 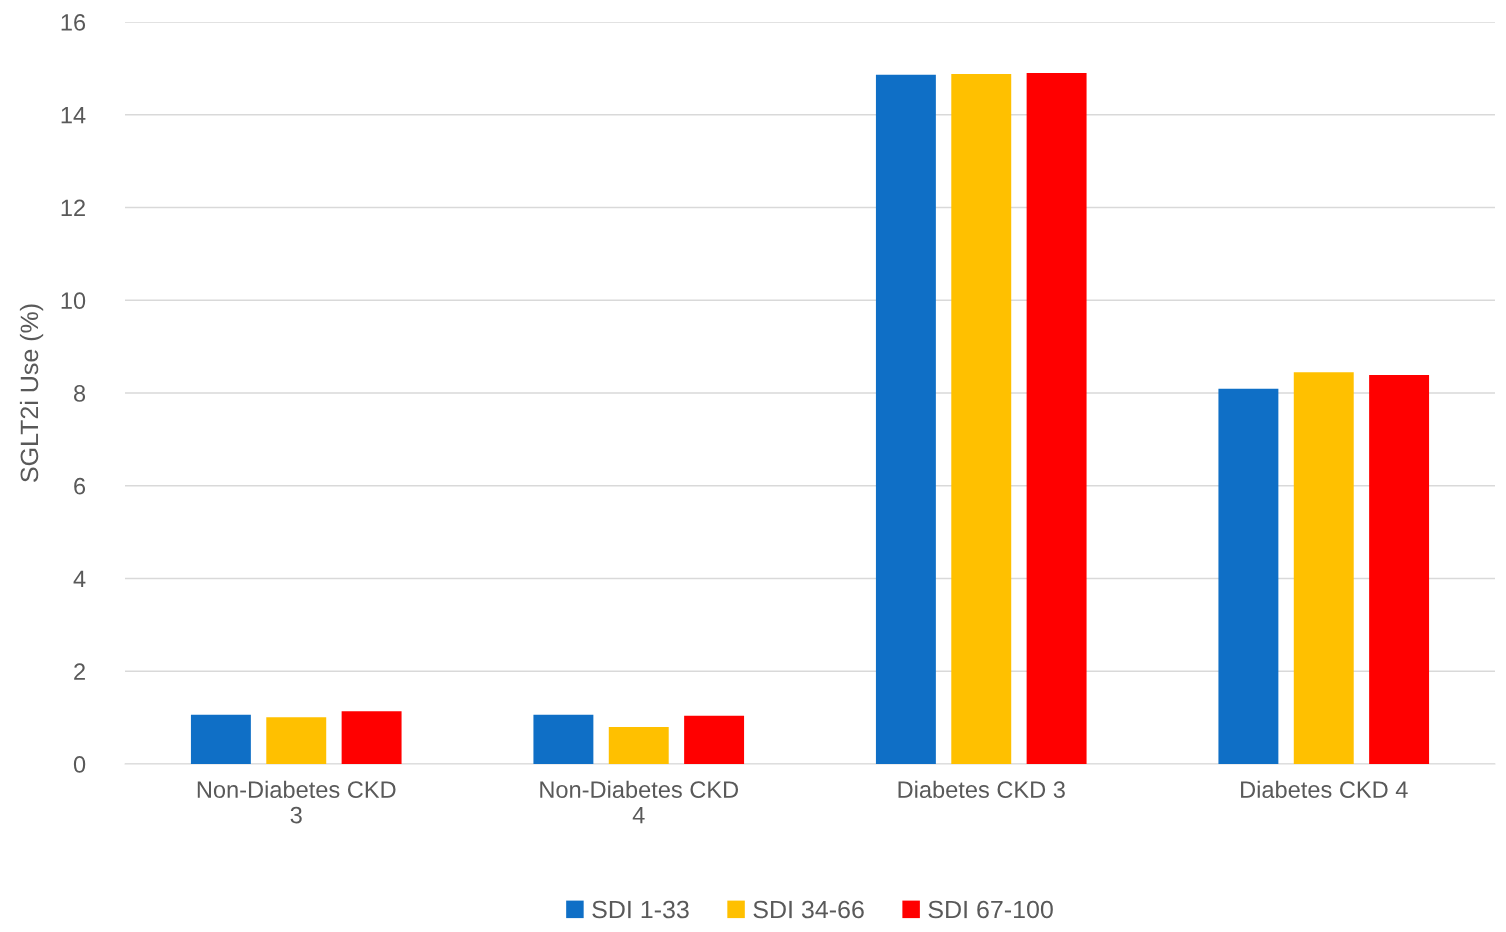 What do you see at coordinates (981, 789) in the screenshot?
I see `x-tick-label: Diabetes CKD 3` at bounding box center [981, 789].